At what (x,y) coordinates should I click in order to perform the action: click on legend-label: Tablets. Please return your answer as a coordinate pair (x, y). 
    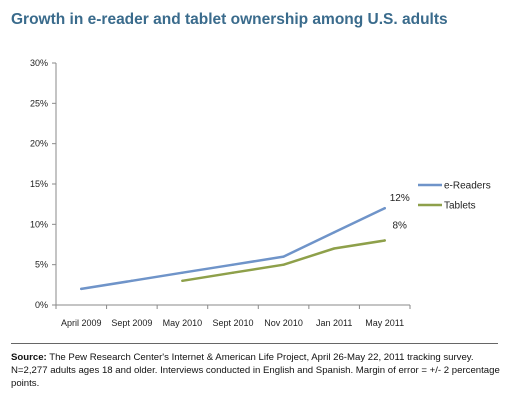
    Looking at the image, I should click on (460, 206).